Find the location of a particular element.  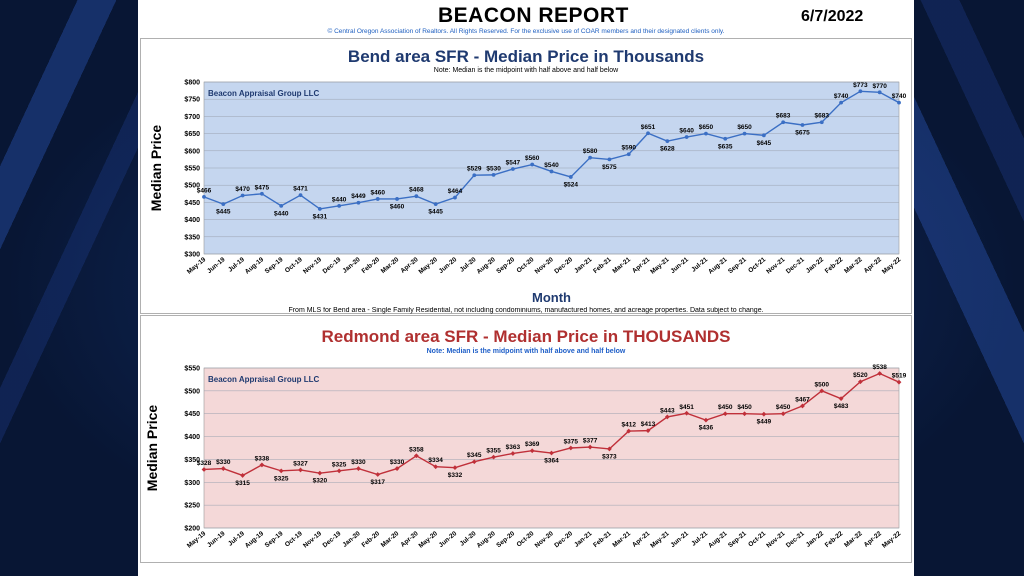

bend-x-tick-label: Apr-21 is located at coordinates (641, 265).